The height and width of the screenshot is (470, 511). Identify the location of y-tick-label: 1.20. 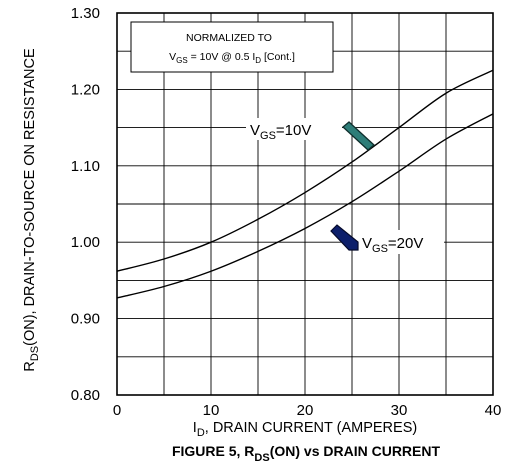
(85, 89).